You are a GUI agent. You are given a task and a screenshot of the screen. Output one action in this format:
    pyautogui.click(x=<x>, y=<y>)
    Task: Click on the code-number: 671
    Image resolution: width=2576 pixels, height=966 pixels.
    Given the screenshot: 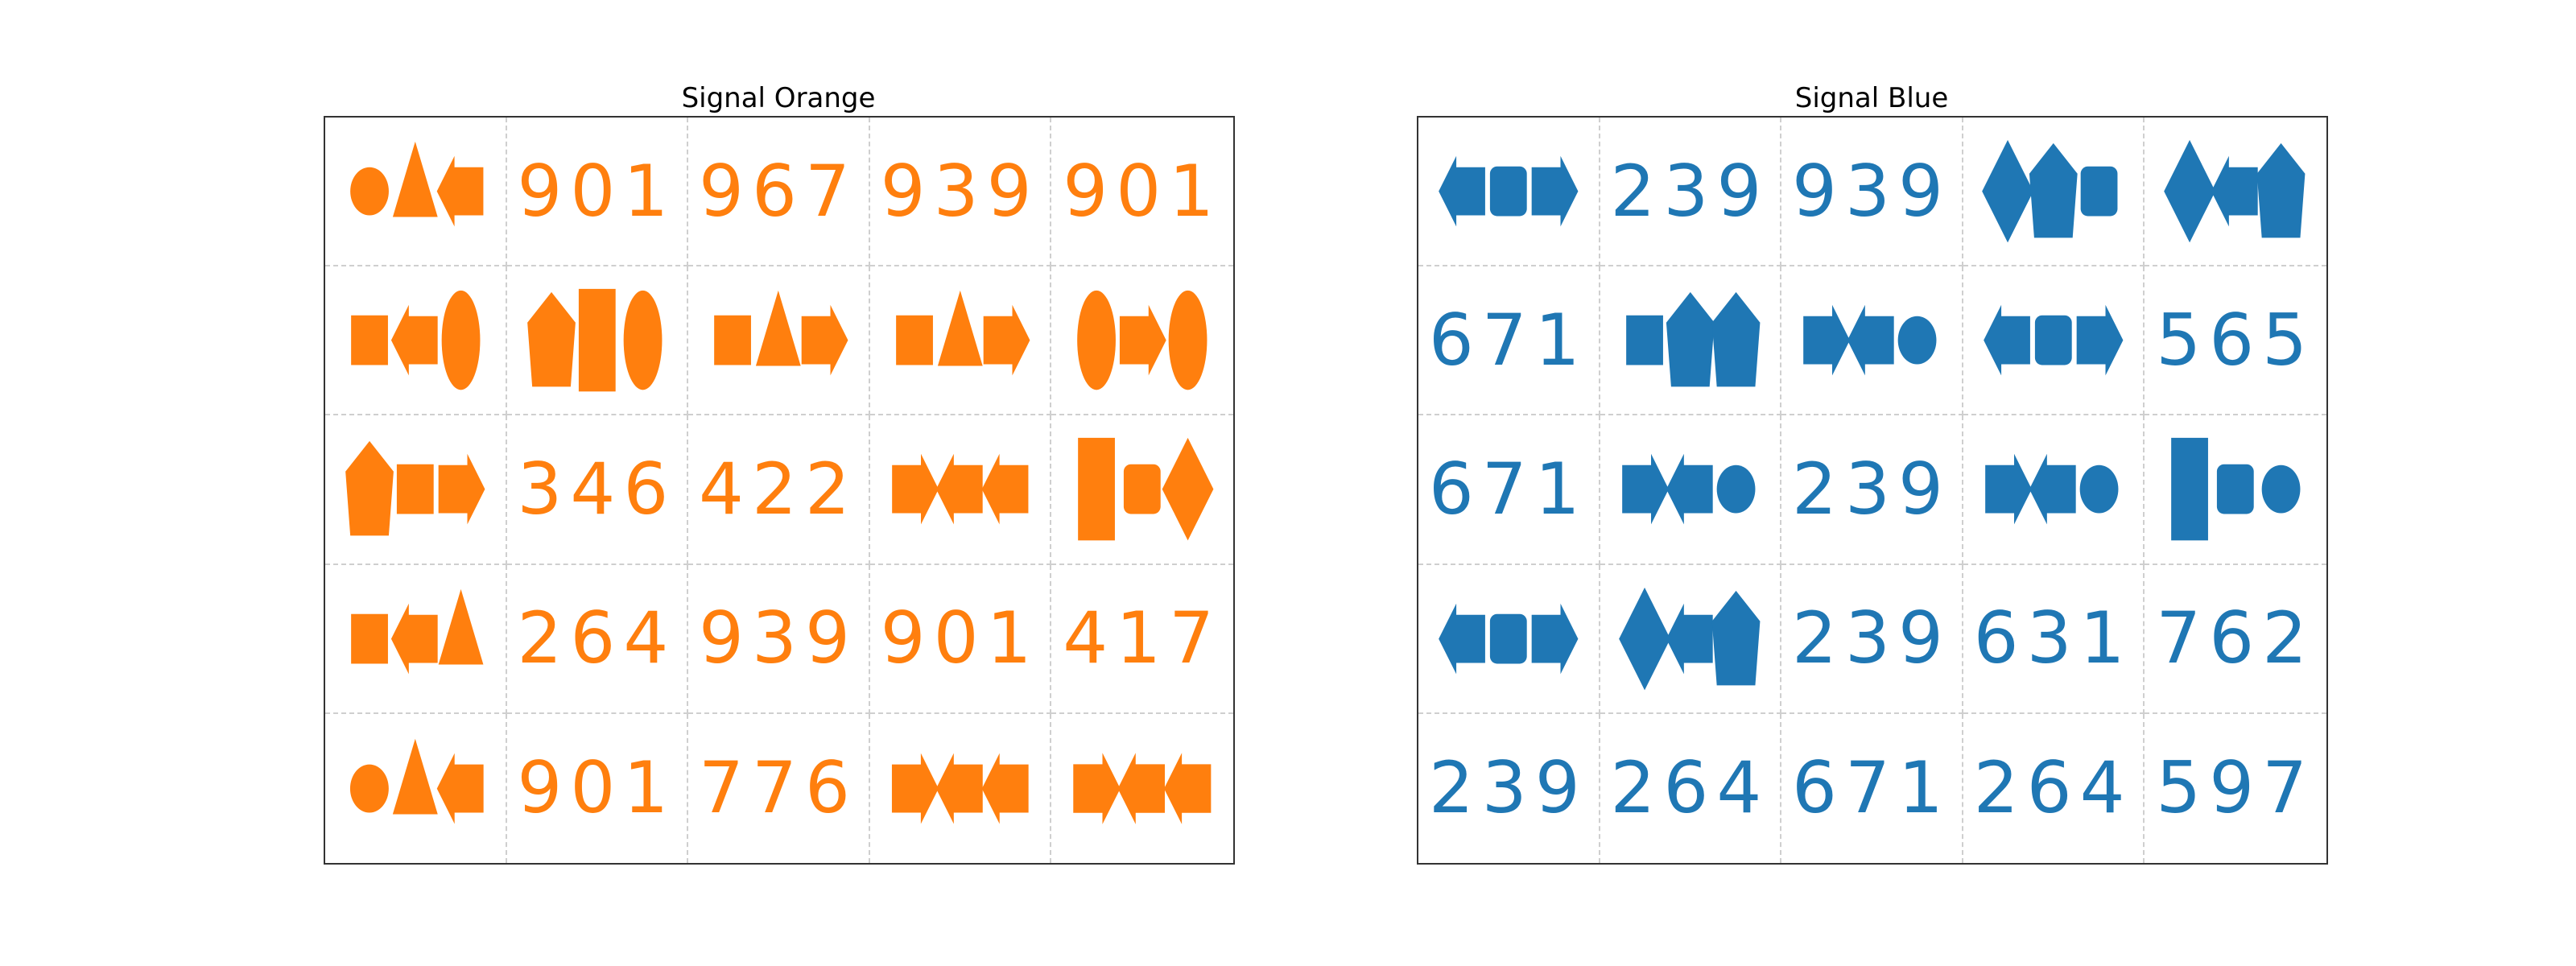 What is the action you would take?
    pyautogui.click(x=1508, y=340)
    